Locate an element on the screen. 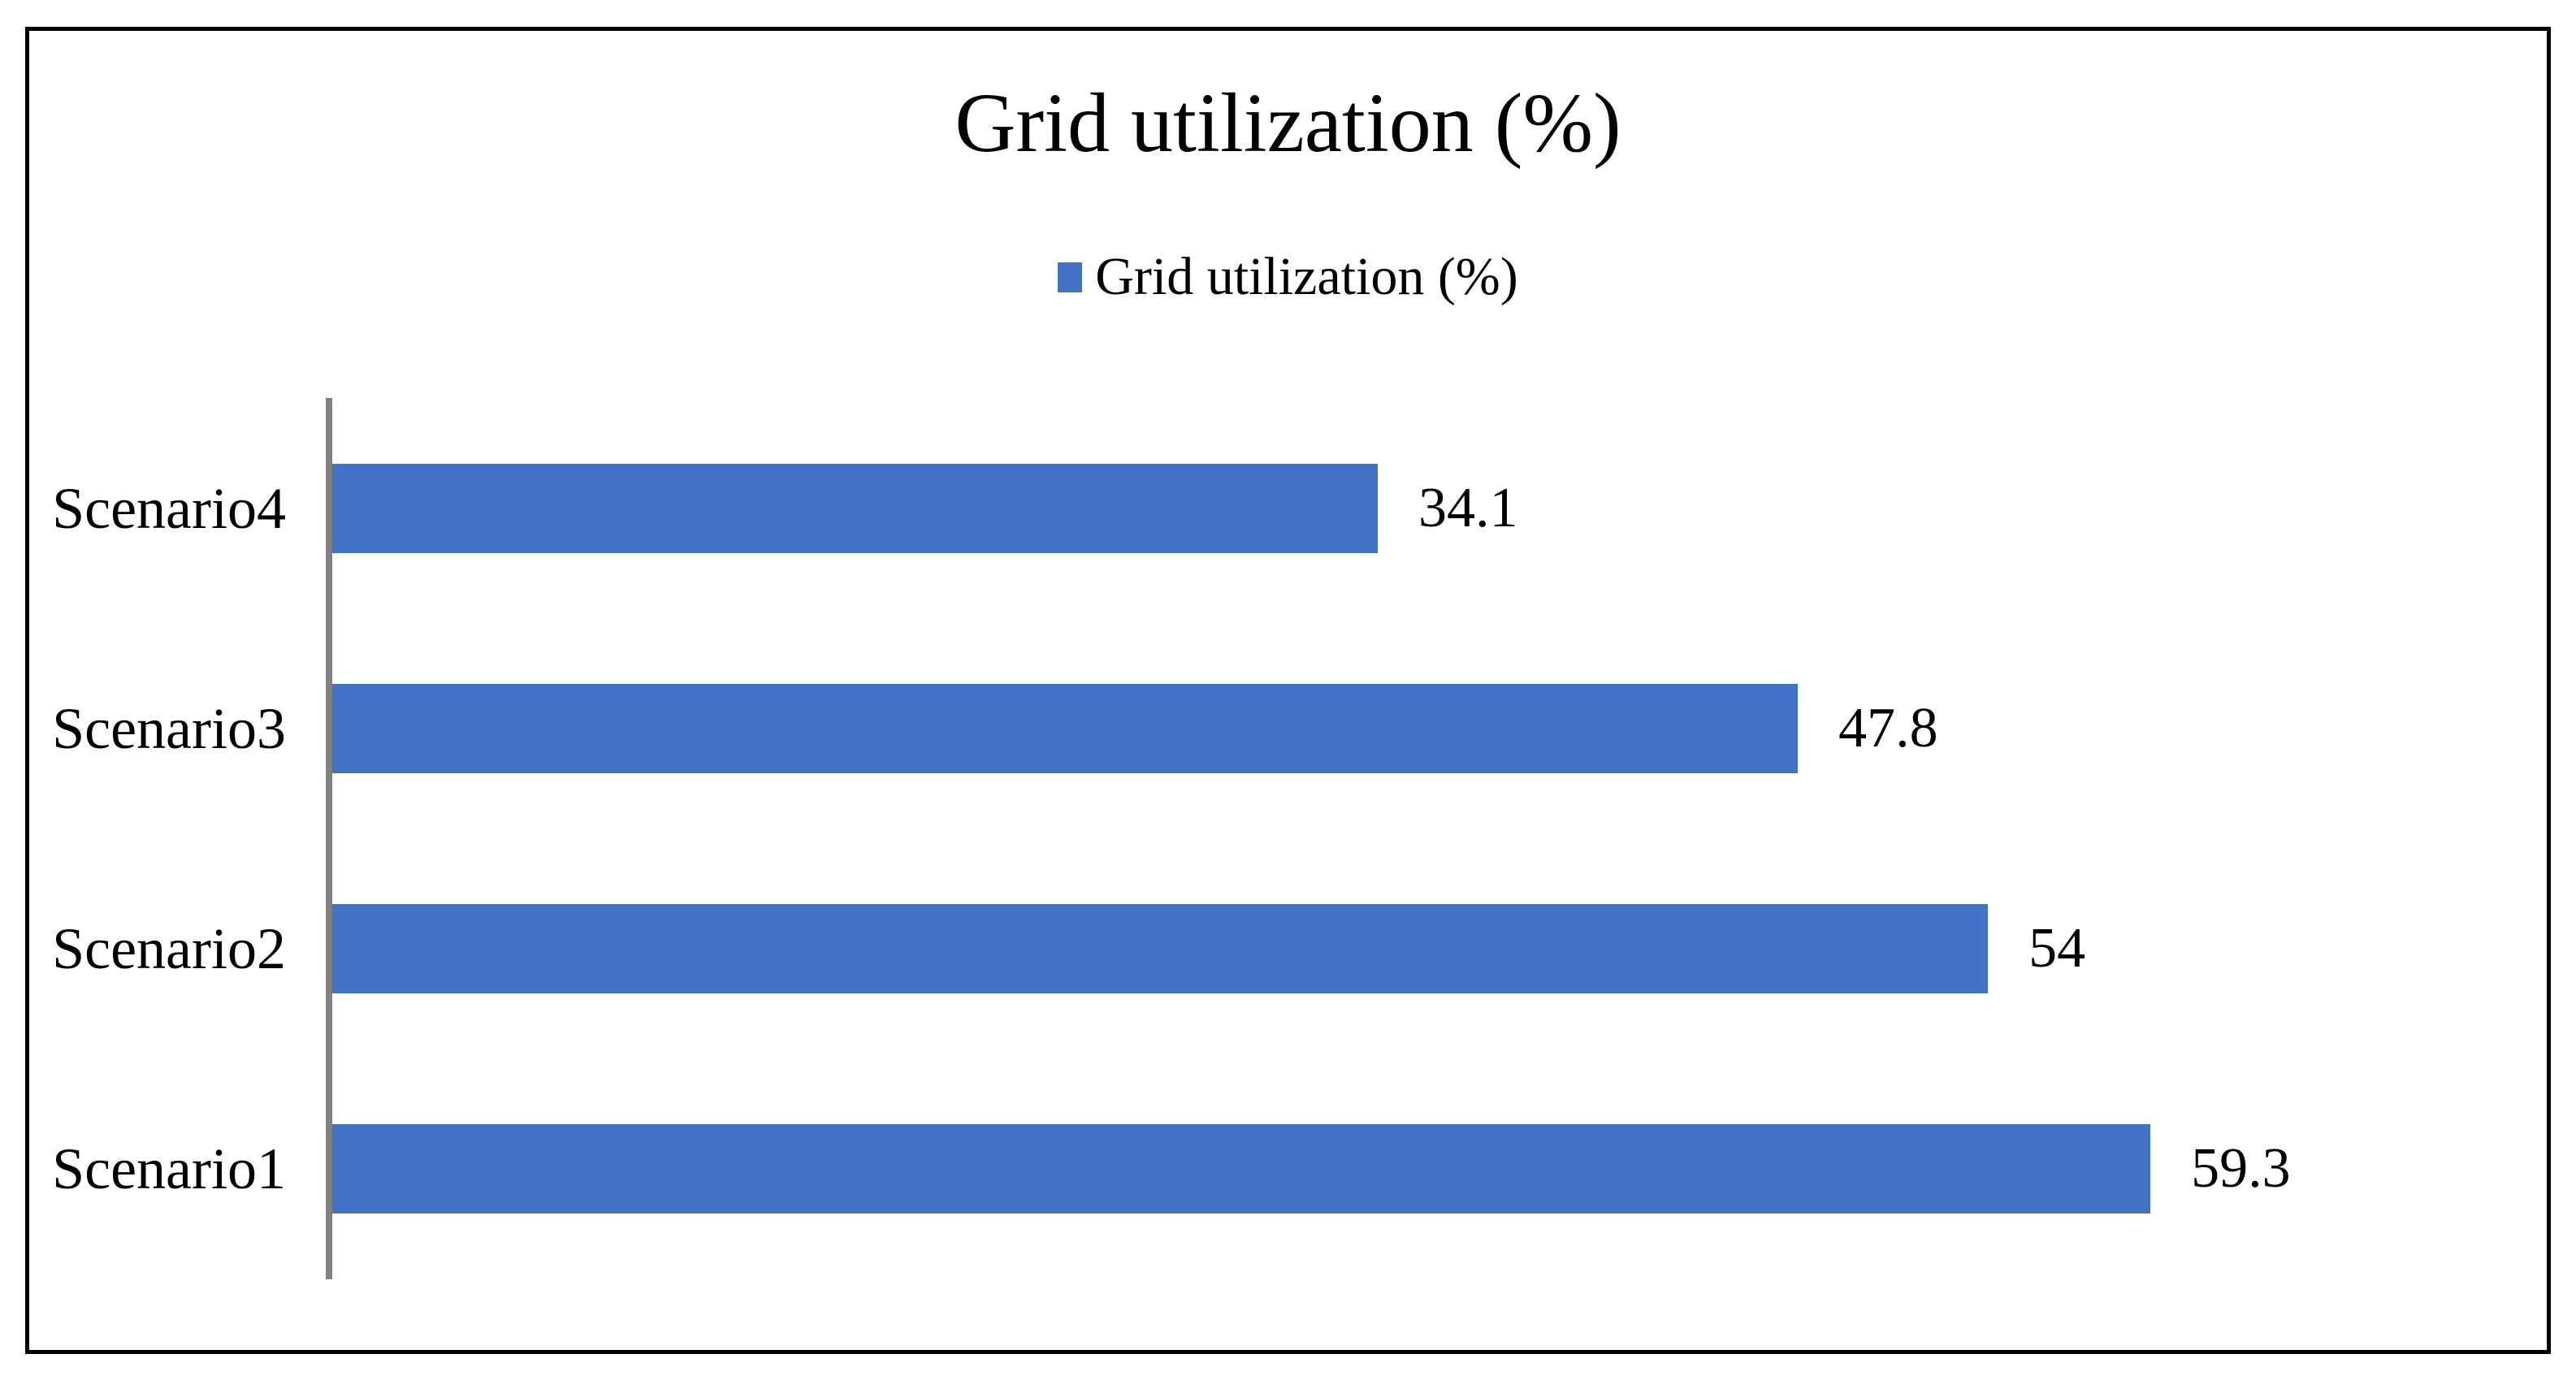 The width and height of the screenshot is (2576, 1380). value-label: 59.3 is located at coordinates (2241, 1168).